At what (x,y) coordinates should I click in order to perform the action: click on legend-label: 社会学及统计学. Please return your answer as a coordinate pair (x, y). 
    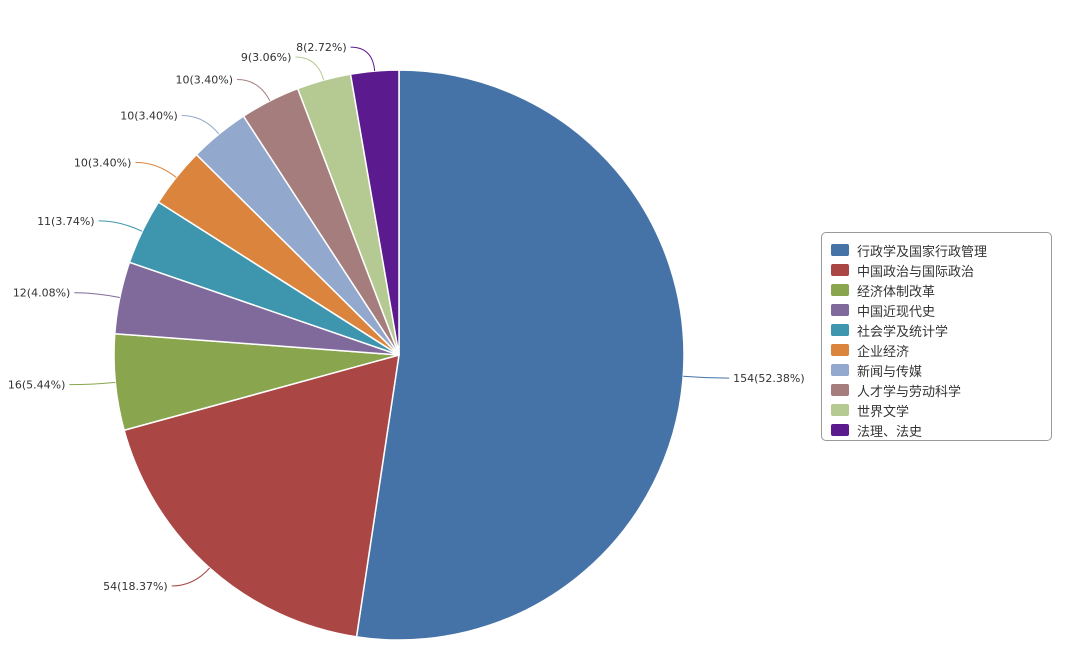
    Looking at the image, I should click on (903, 332).